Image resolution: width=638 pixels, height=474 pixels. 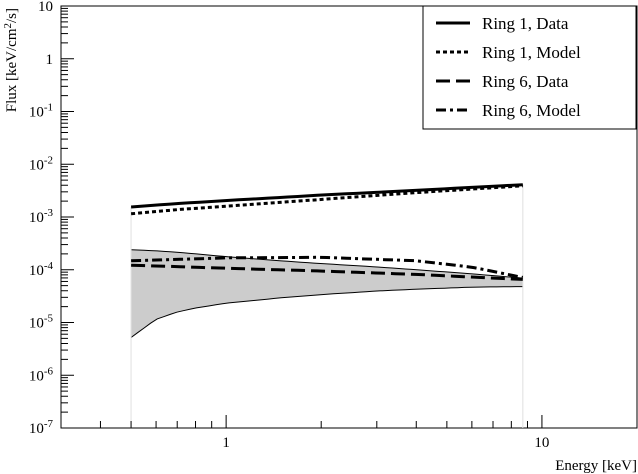 What do you see at coordinates (531, 110) in the screenshot?
I see `legend-label: Ring 6, Model` at bounding box center [531, 110].